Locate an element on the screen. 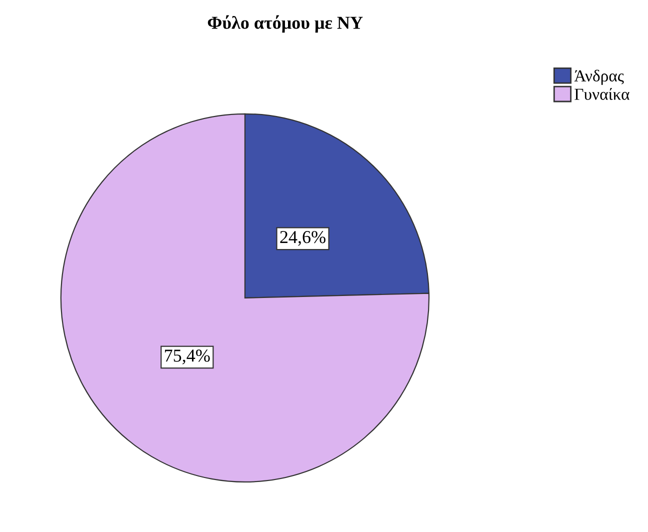 This screenshot has width=648, height=532. data-label: 75,4% is located at coordinates (187, 357).